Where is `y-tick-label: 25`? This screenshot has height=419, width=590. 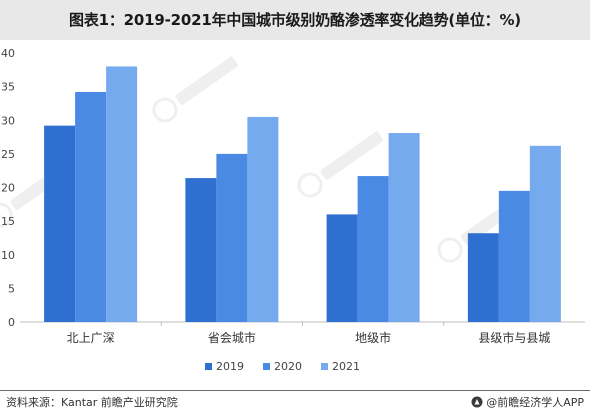
y-tick-label: 25 is located at coordinates (8, 154).